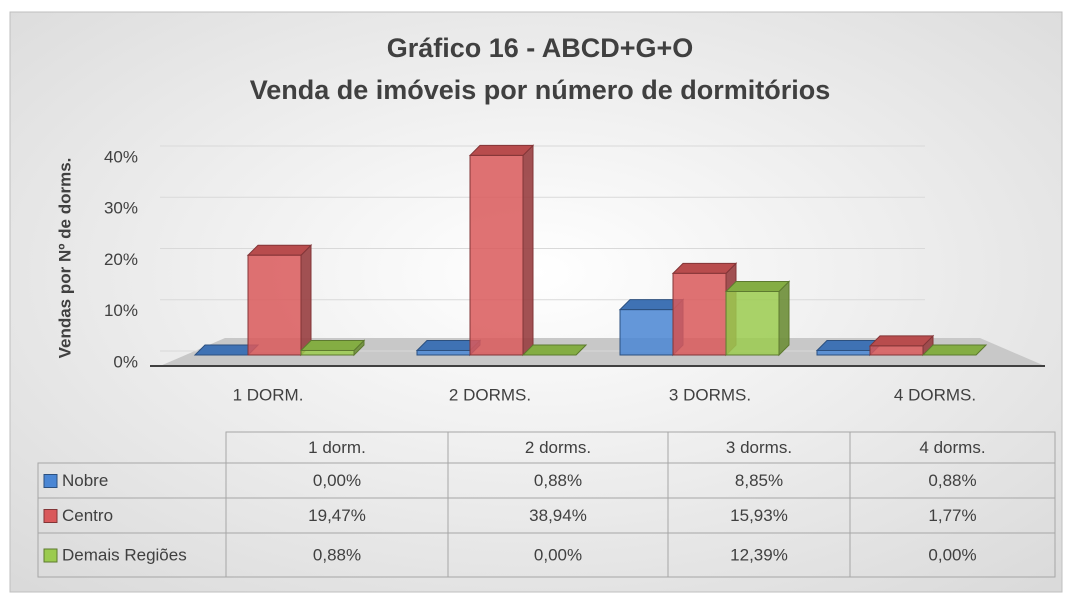 This screenshot has width=1072, height=605. What do you see at coordinates (87, 515) in the screenshot?
I see `legend-label: Centro` at bounding box center [87, 515].